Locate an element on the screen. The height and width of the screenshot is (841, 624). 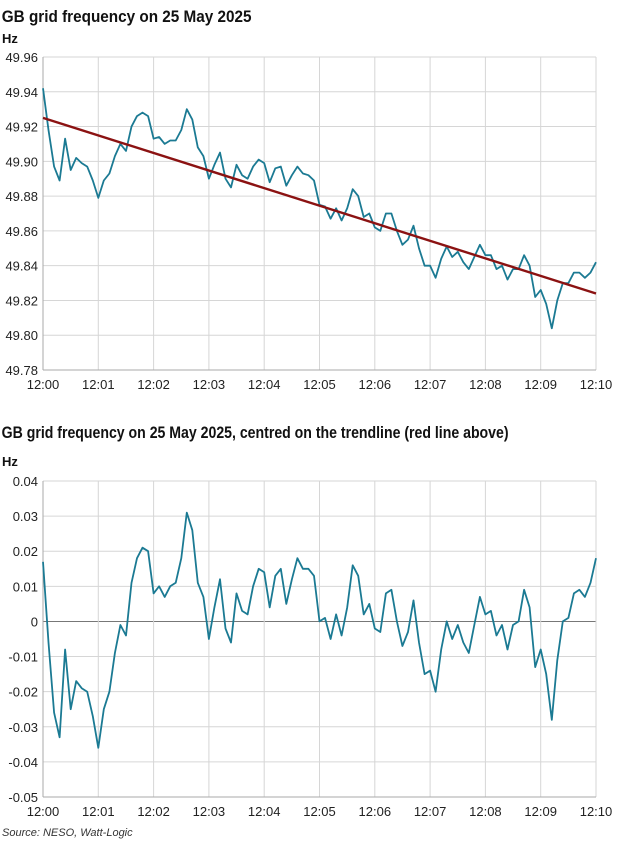
y-tick-label: 49.82 is located at coordinates (21, 300).